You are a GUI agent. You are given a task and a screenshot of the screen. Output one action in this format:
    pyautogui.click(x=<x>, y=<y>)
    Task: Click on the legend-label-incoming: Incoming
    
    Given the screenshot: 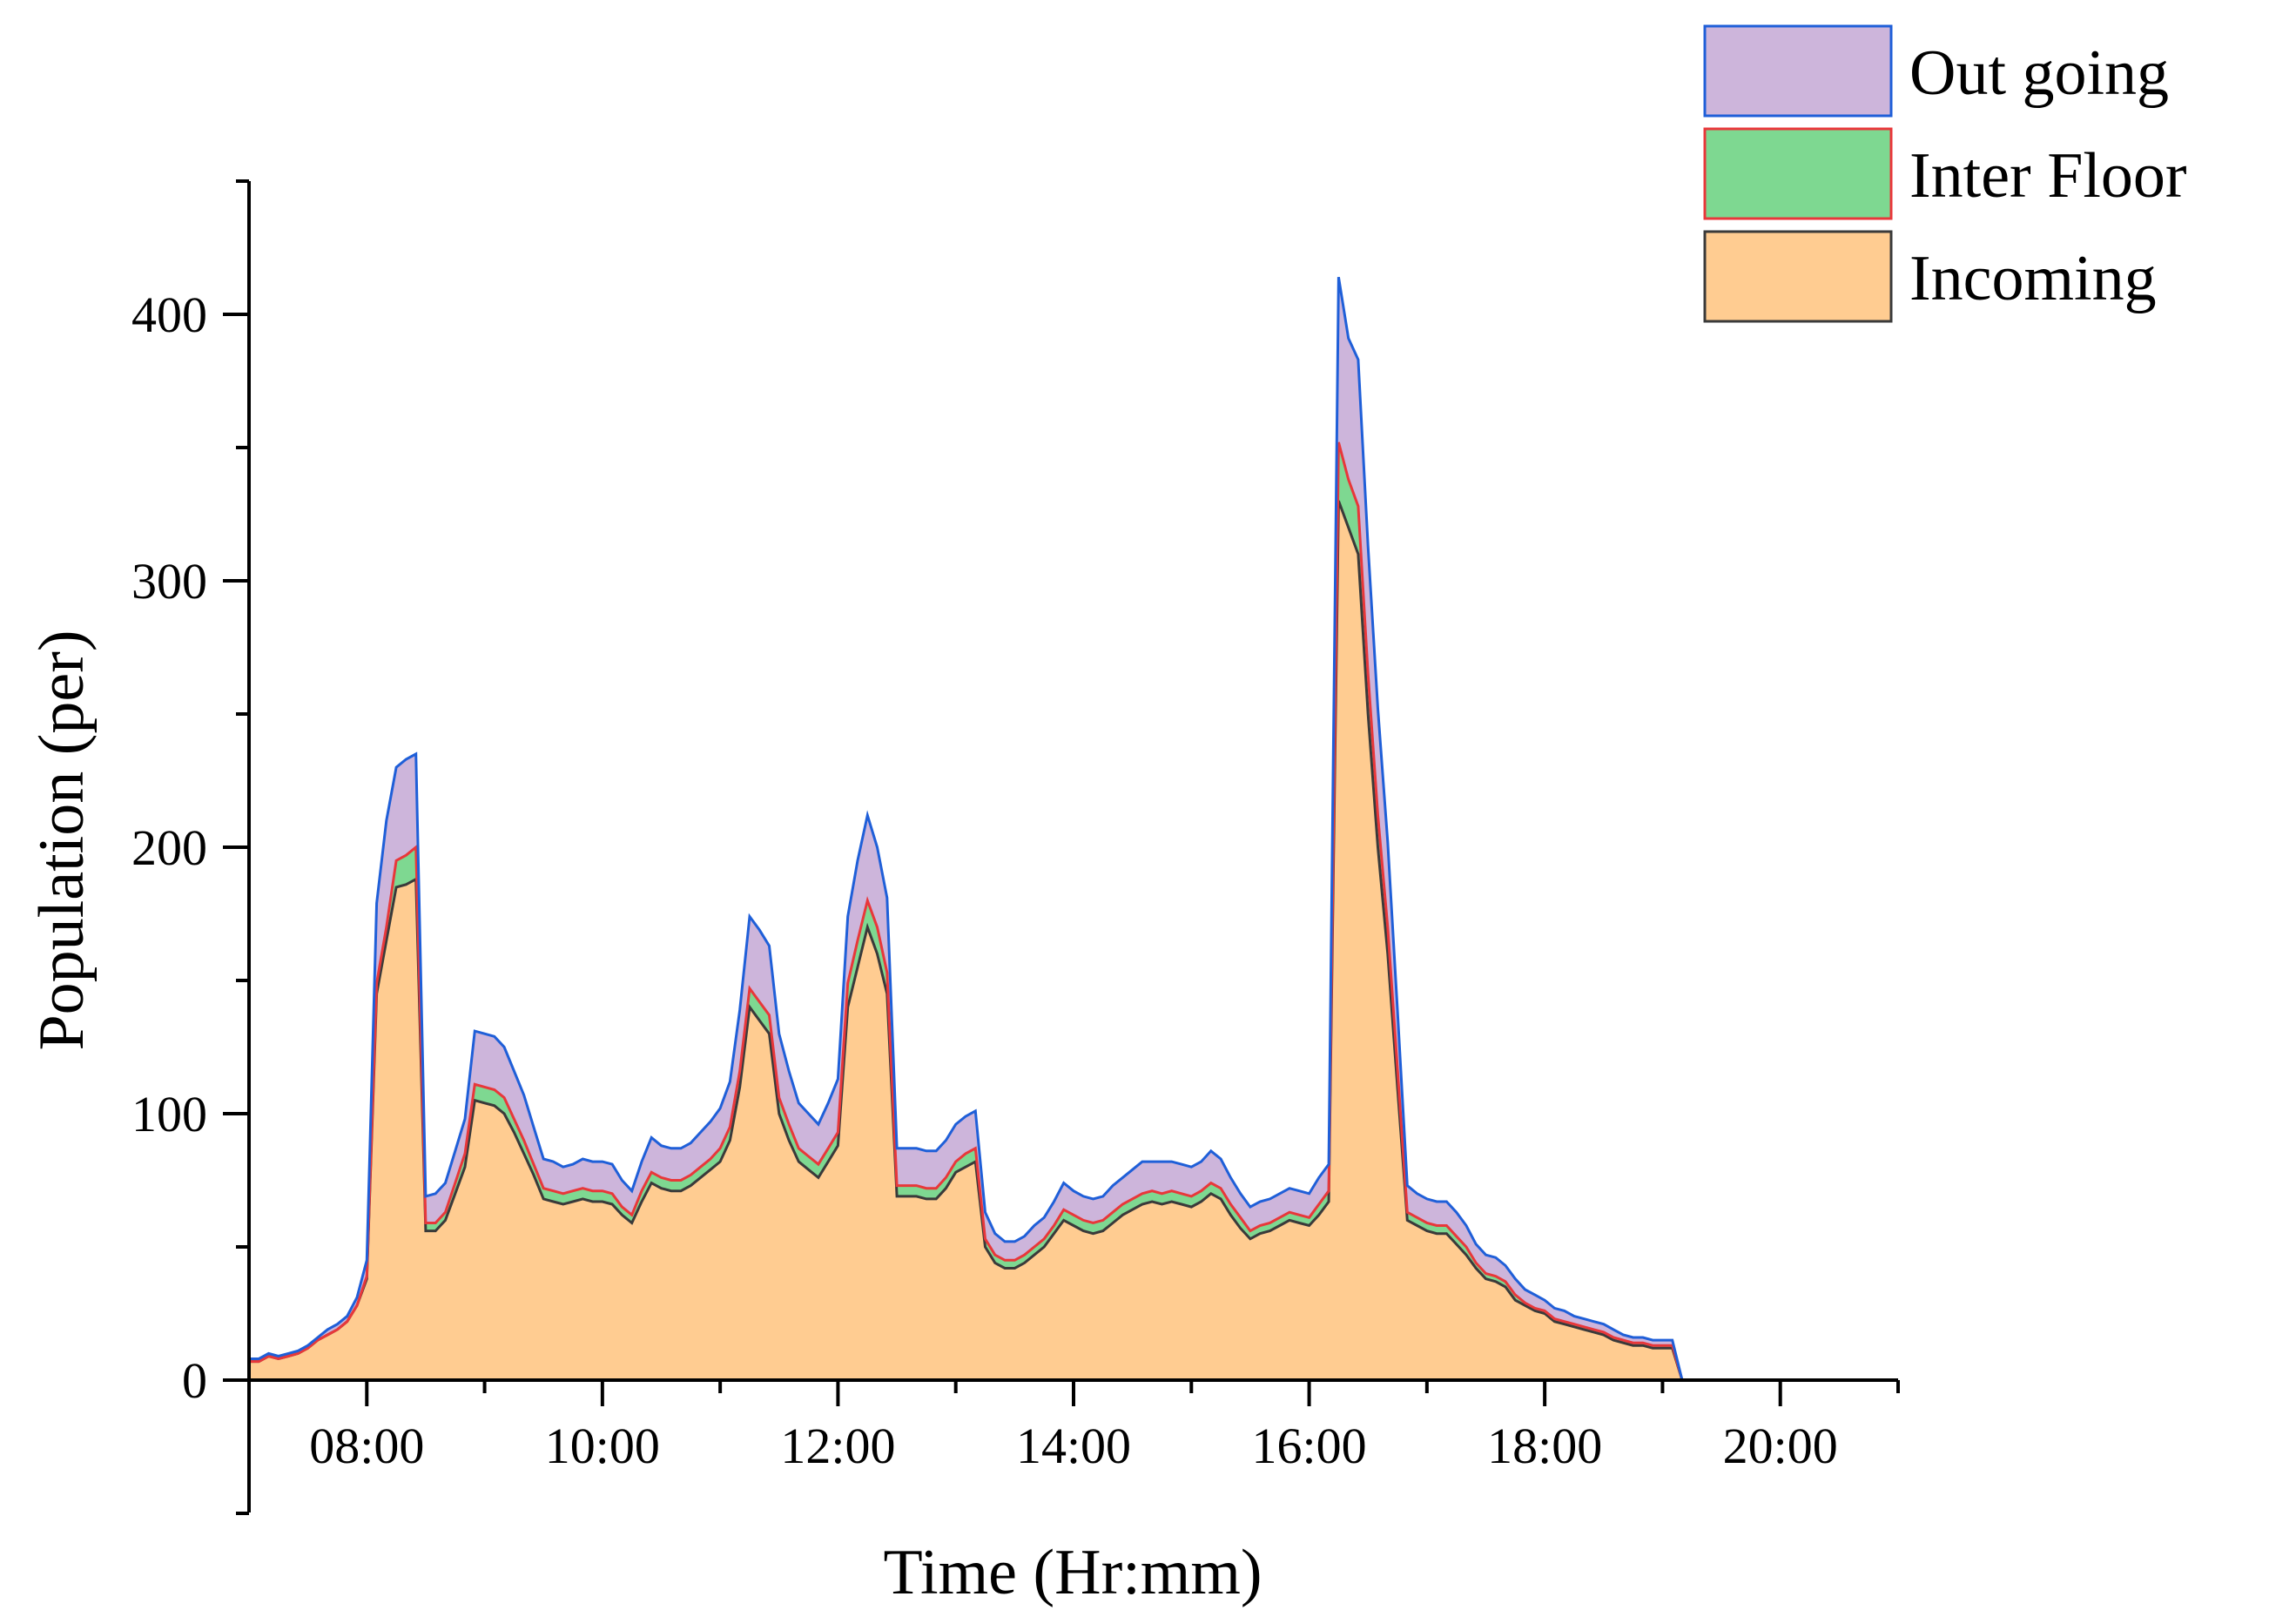 What is the action you would take?
    pyautogui.click(x=2033, y=278)
    